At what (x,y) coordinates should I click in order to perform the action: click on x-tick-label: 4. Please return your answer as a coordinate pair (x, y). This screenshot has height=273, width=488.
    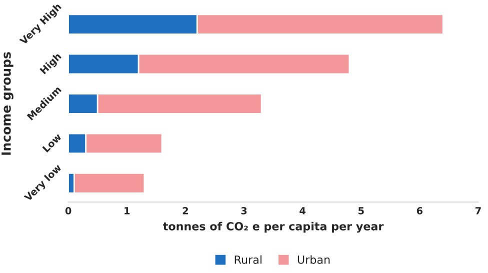
    Looking at the image, I should click on (303, 210).